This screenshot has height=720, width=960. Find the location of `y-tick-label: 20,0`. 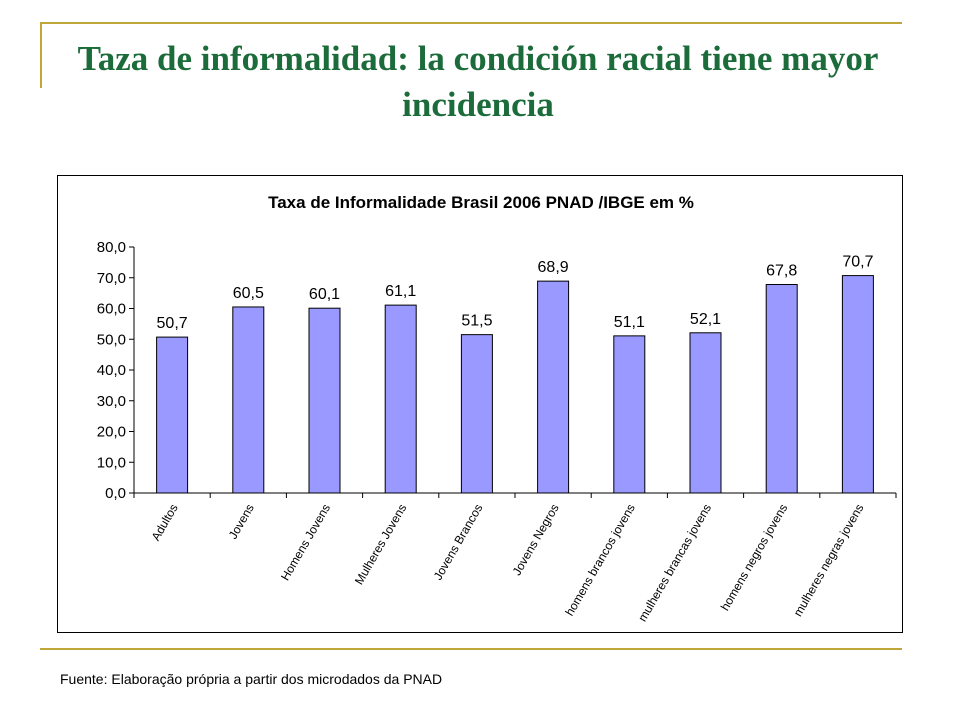

y-tick-label: 20,0 is located at coordinates (111, 432).